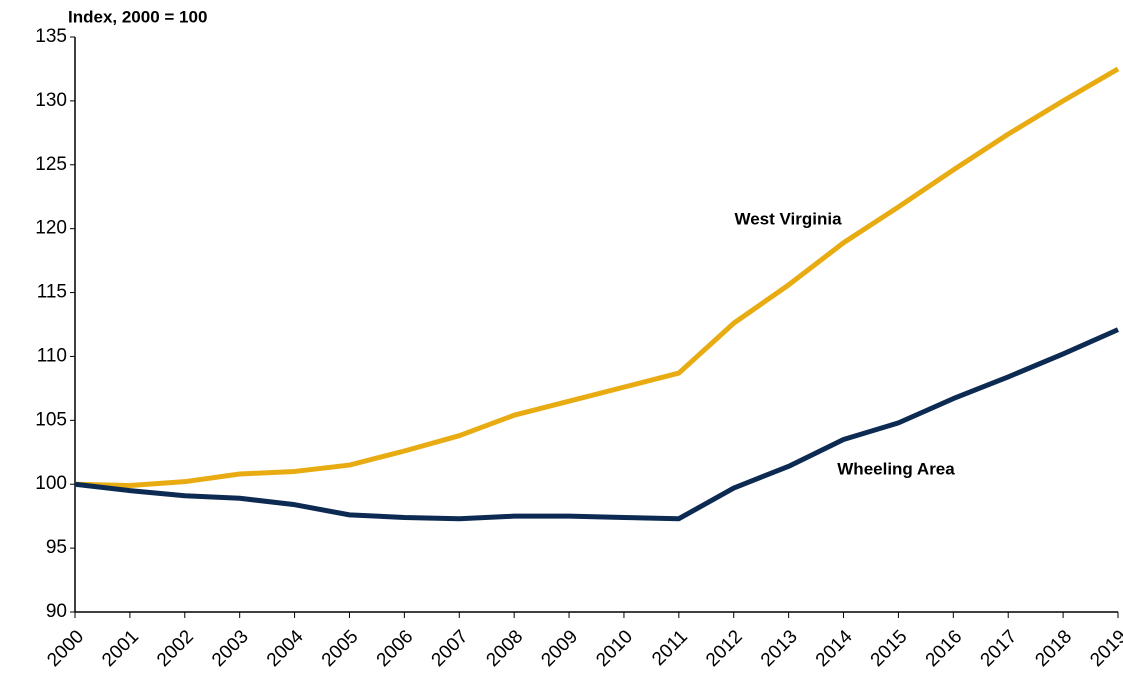 The height and width of the screenshot is (690, 1123). What do you see at coordinates (999, 648) in the screenshot?
I see `x-tick-label: 2017` at bounding box center [999, 648].